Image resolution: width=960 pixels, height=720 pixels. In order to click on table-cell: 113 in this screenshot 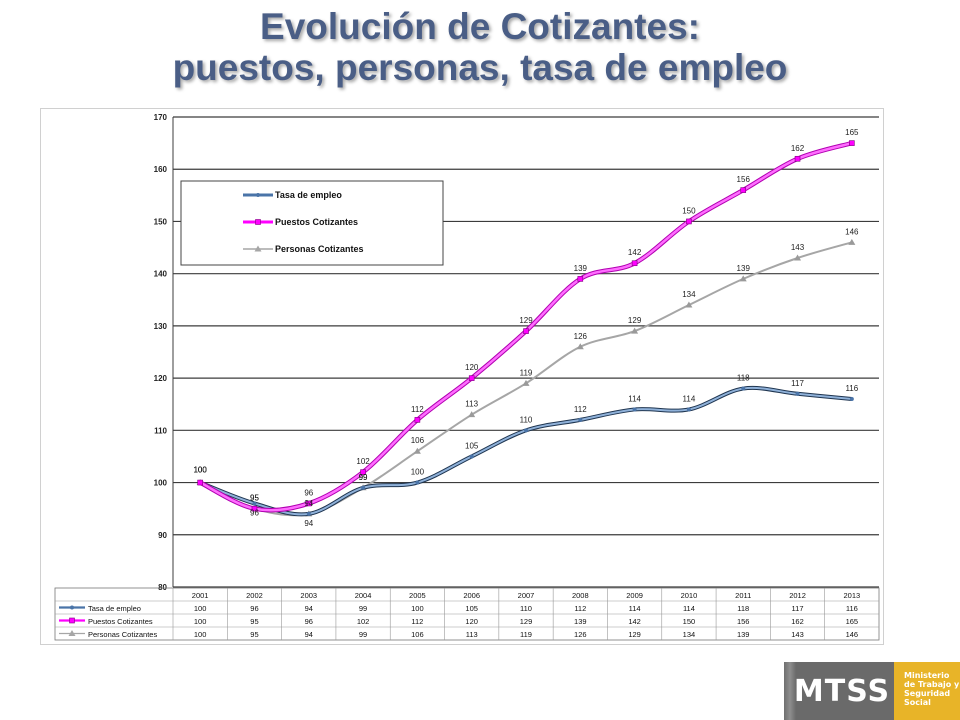, I will do `click(472, 634)`.